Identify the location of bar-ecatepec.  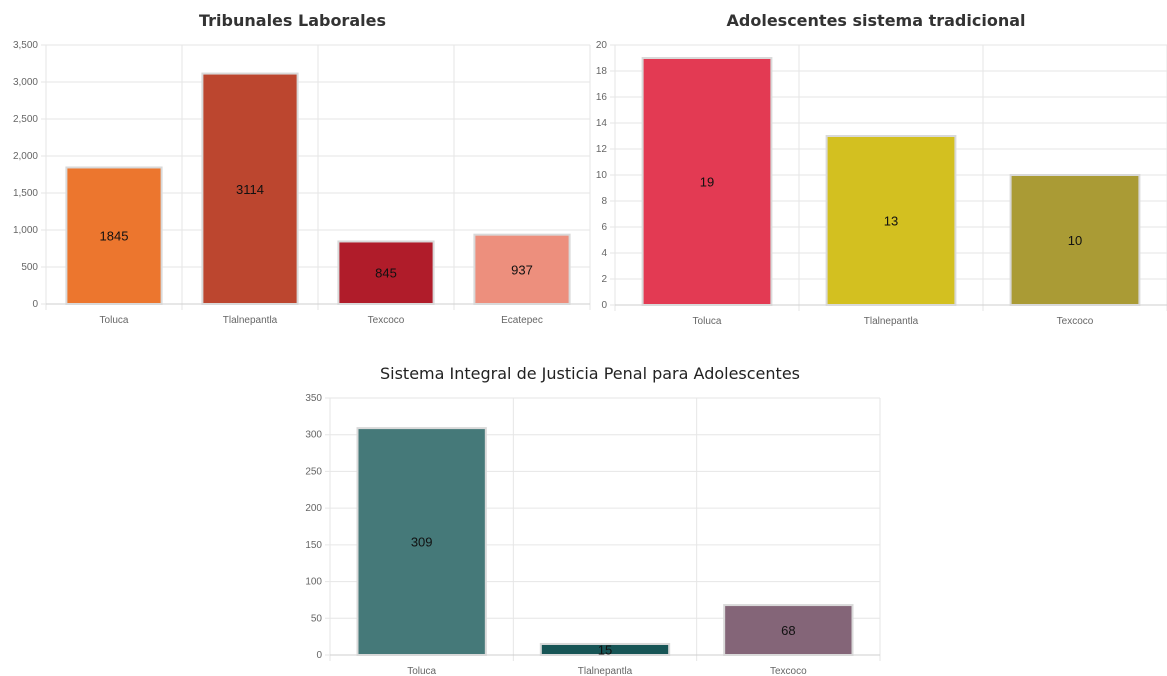
(522, 269).